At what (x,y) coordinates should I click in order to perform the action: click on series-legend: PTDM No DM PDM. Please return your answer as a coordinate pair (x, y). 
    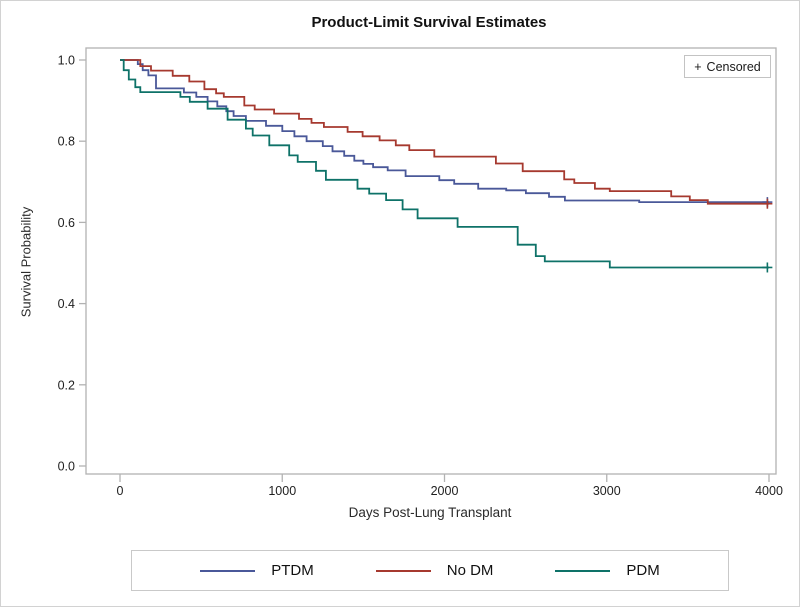
    Looking at the image, I should click on (430, 570).